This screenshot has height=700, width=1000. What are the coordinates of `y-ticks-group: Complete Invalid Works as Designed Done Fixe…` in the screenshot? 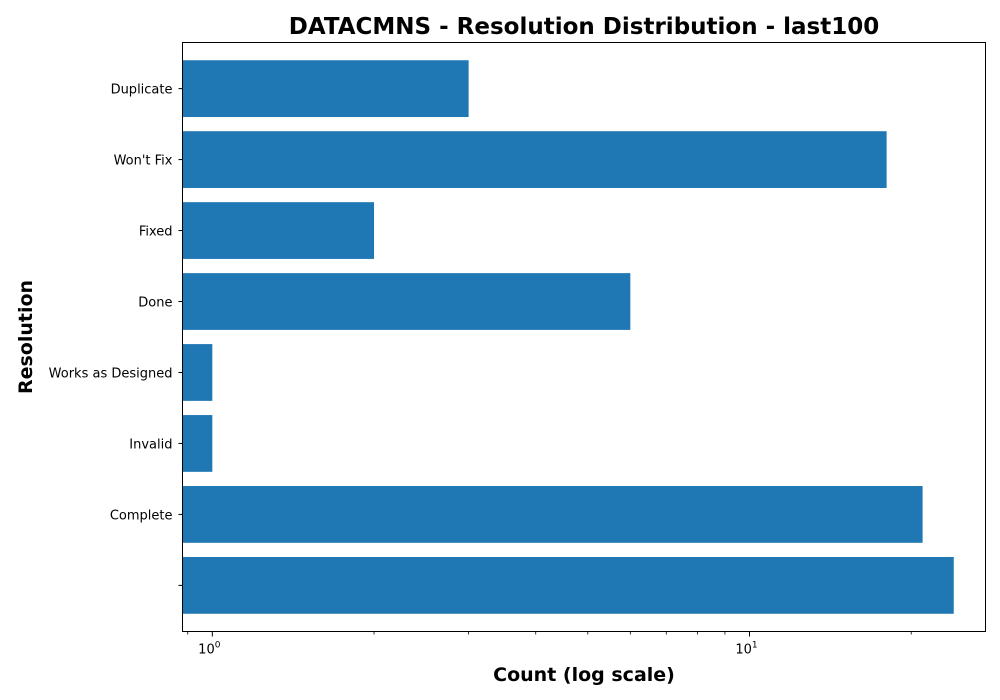 It's located at (116, 334).